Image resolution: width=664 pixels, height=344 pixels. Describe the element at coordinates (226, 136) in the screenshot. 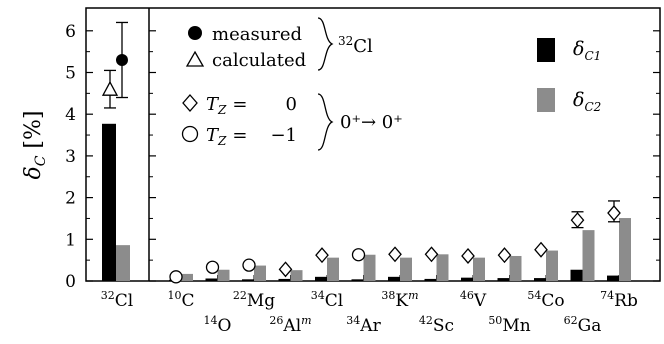

I see `legend-tz1-label: TZ =` at that location.